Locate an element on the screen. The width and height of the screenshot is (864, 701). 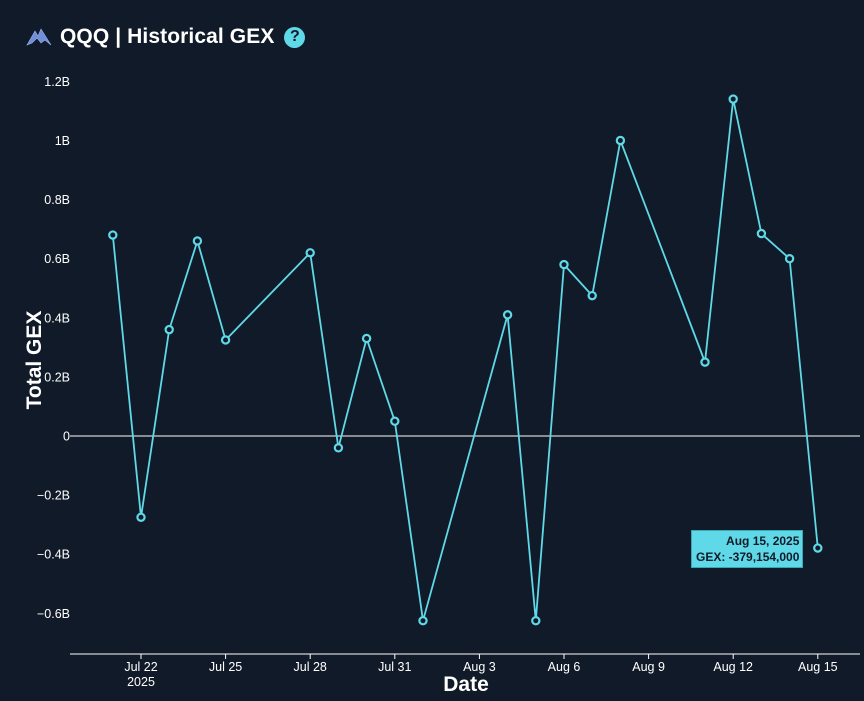
x-tick-label: Aug 9 is located at coordinates (648, 667).